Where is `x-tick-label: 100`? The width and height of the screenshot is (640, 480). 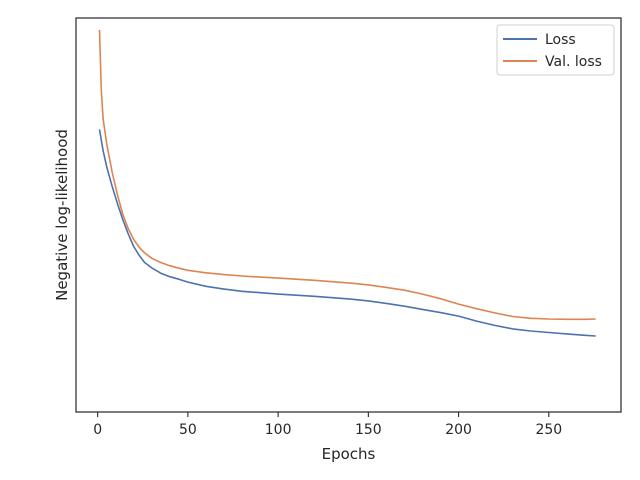 x-tick-label: 100 is located at coordinates (278, 430).